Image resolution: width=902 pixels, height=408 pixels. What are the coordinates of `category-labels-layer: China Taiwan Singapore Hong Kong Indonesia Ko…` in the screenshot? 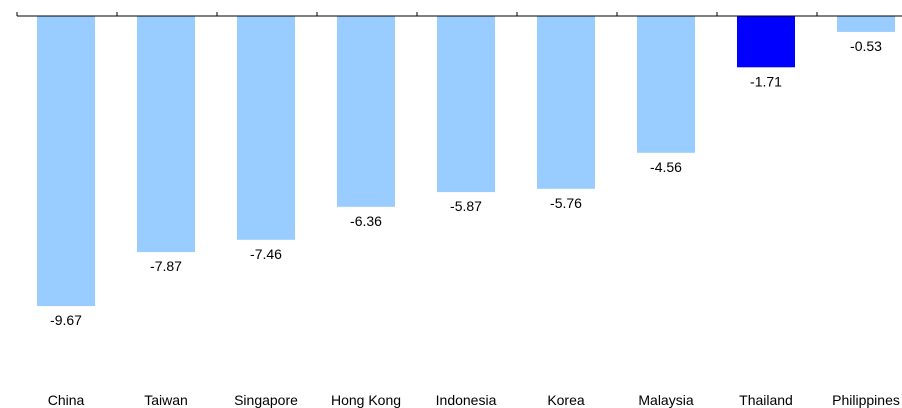 It's located at (474, 400).